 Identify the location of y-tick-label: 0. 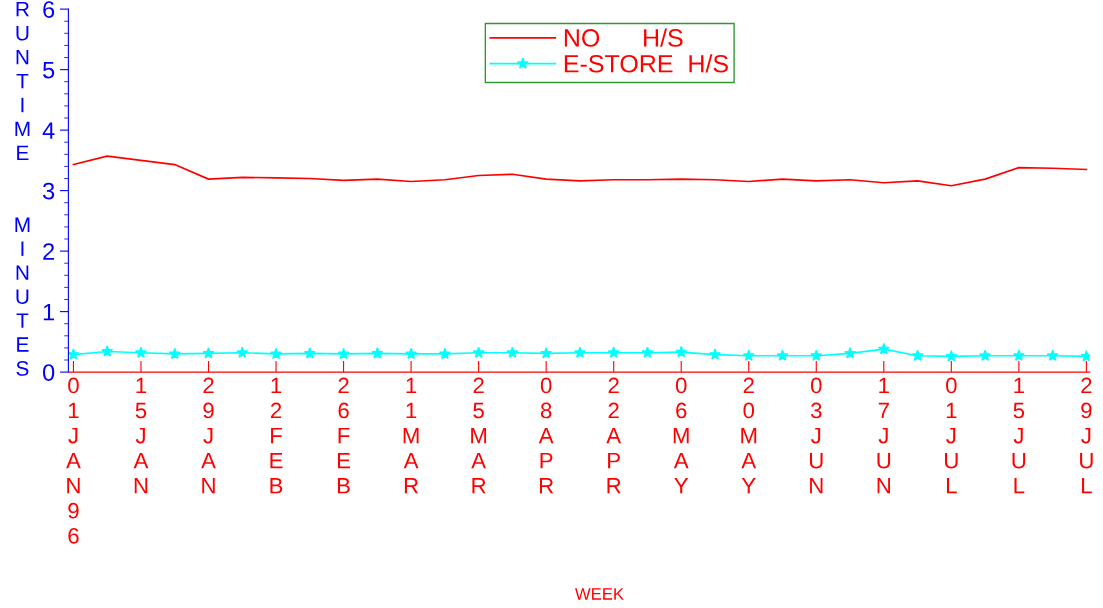
(48, 372).